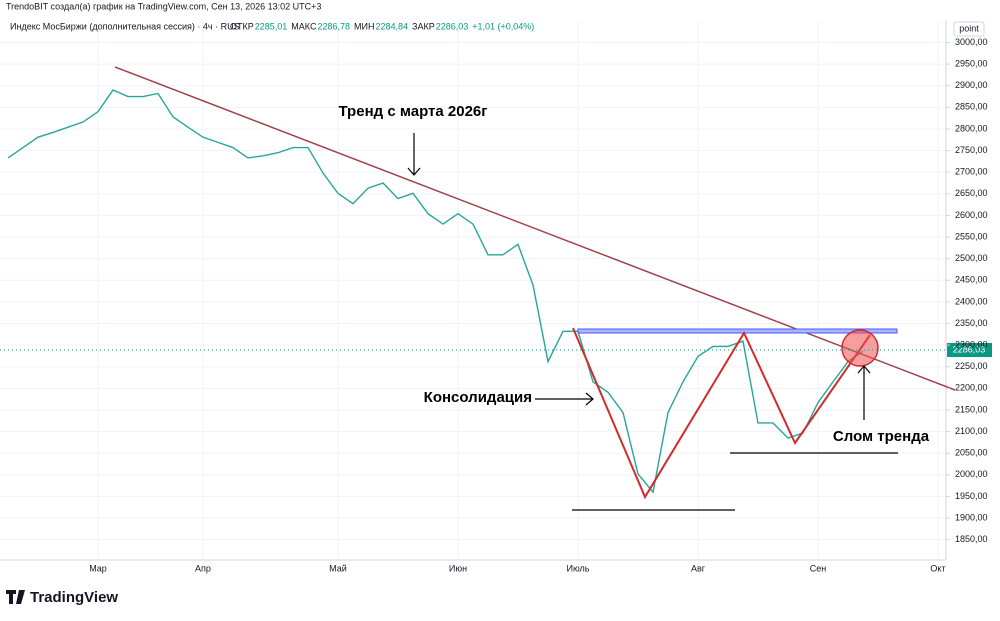 This screenshot has height=621, width=1000. What do you see at coordinates (15, 597) in the screenshot?
I see `logo-icon` at bounding box center [15, 597].